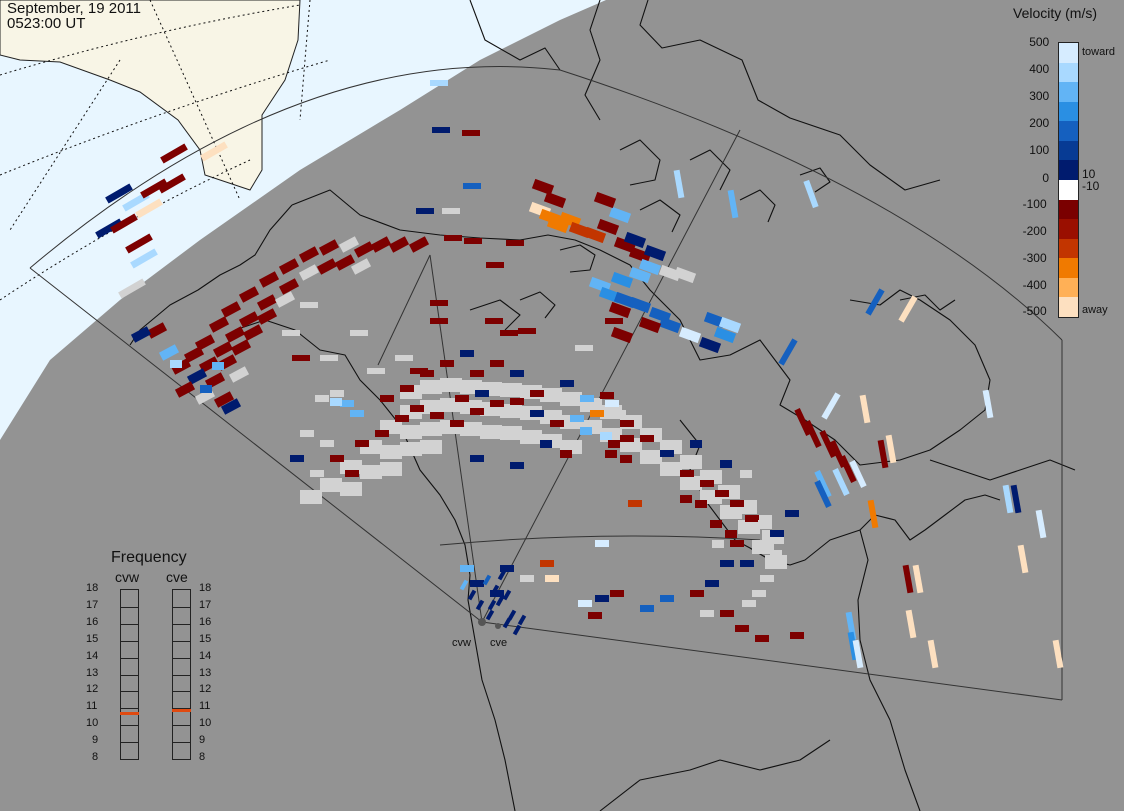 This screenshot has width=1124, height=811. Describe the element at coordinates (46, 23) in the screenshot. I see `time-label: 0523:00 UT` at that location.